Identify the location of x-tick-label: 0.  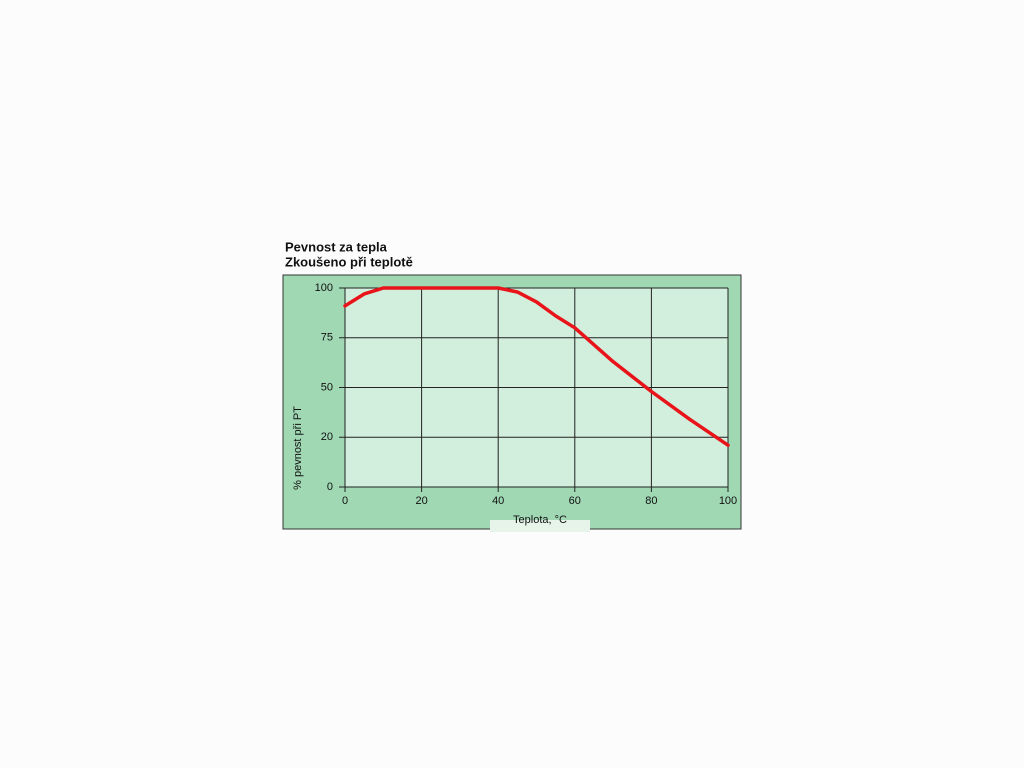
(345, 501).